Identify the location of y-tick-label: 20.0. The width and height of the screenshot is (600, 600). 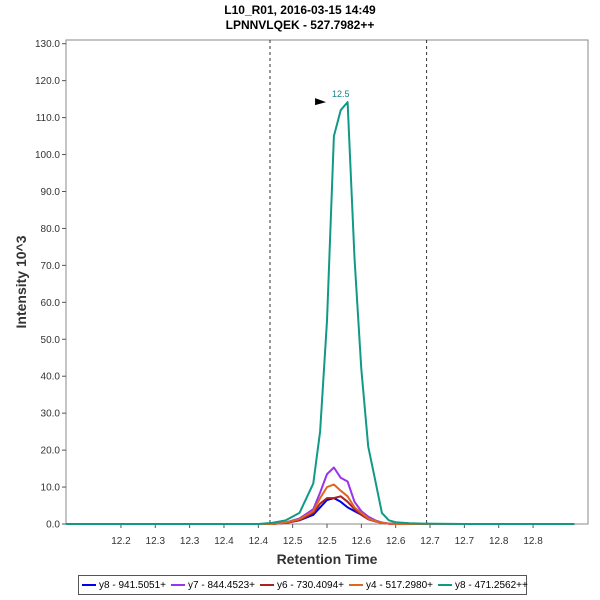
(51, 451).